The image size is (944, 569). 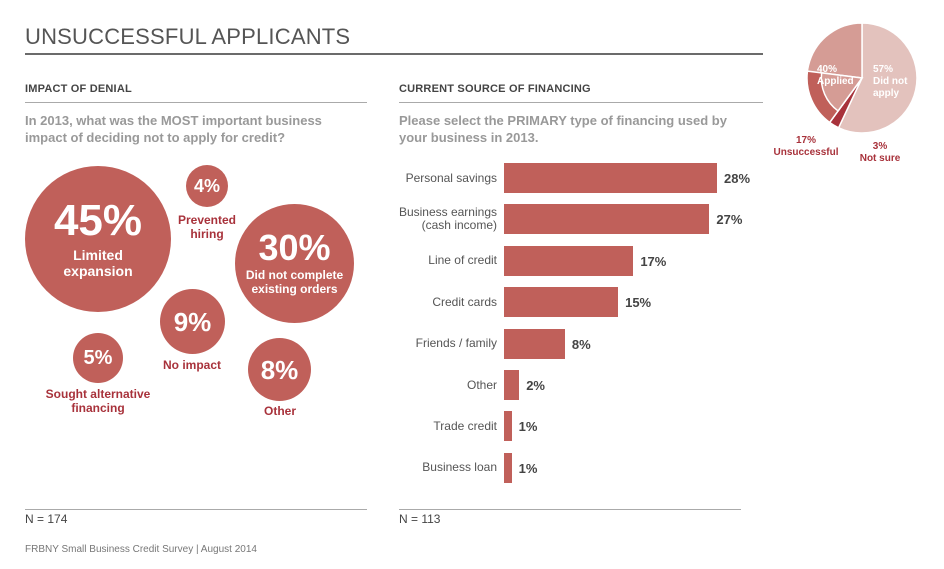 What do you see at coordinates (610, 178) in the screenshot?
I see `bar-personal-savings` at bounding box center [610, 178].